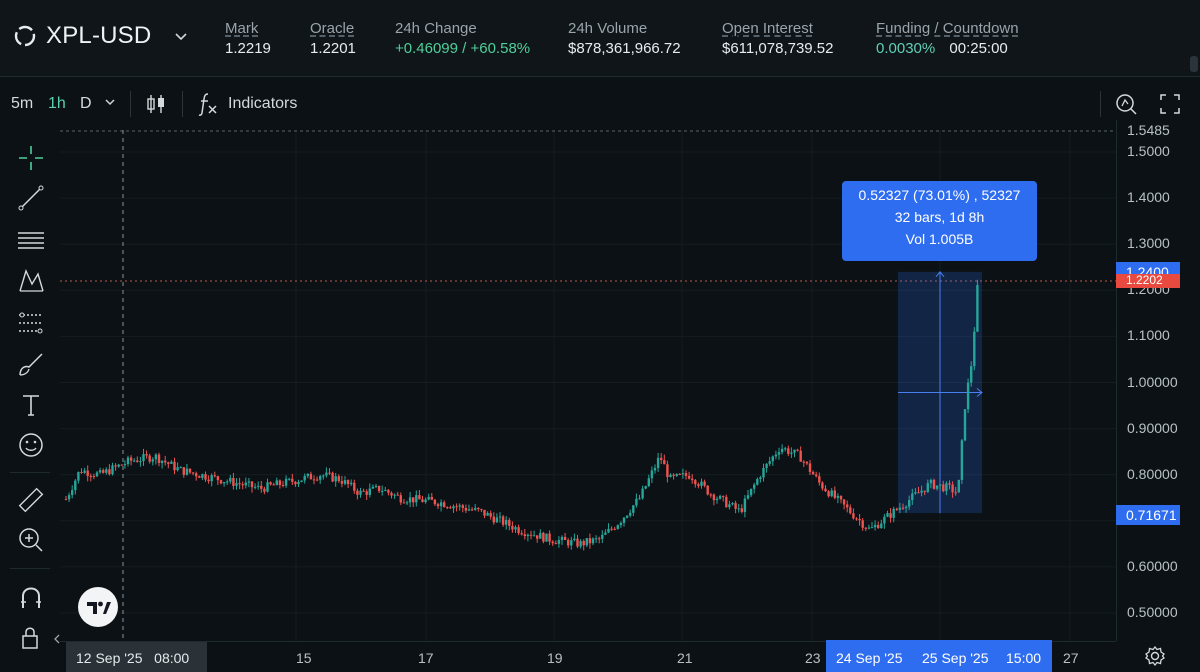 The height and width of the screenshot is (672, 1200). I want to click on chart-settings-gear-icon, so click(1155, 656).